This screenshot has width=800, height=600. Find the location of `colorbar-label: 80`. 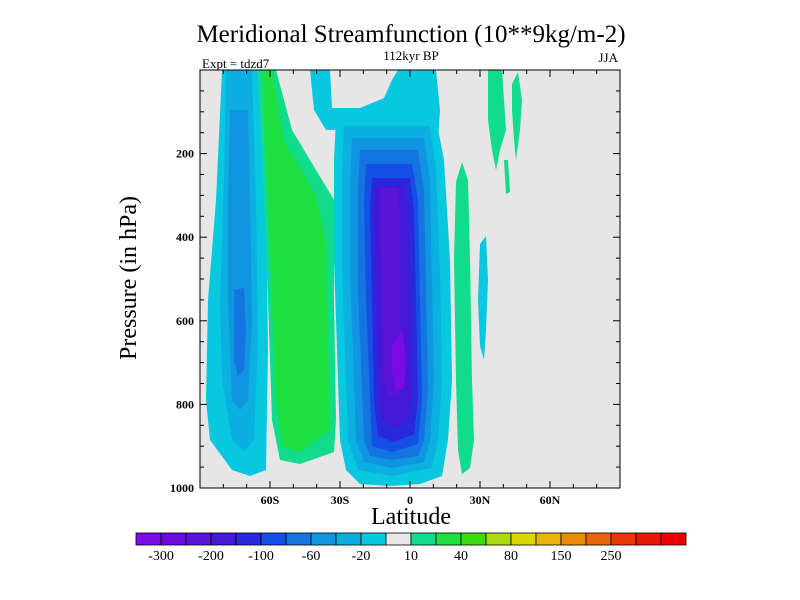

colorbar-label: 80 is located at coordinates (511, 556).